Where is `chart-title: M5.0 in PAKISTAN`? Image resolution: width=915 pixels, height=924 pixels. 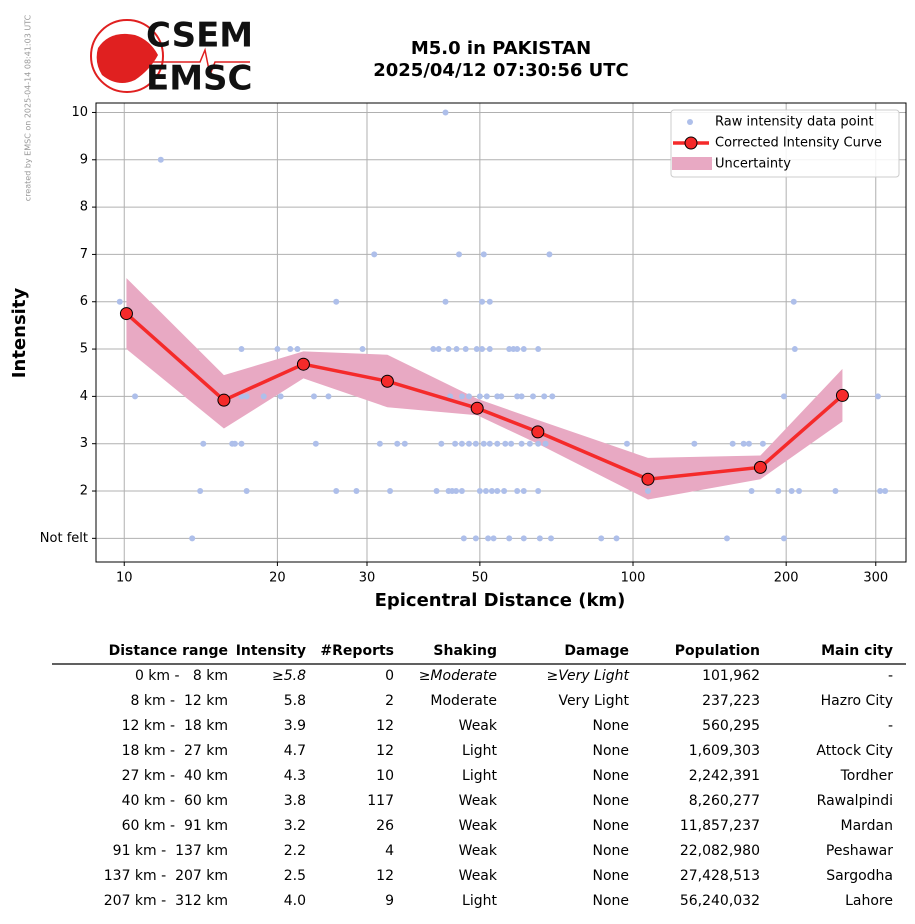
chart-title: M5.0 in PAKISTAN is located at coordinates (501, 48).